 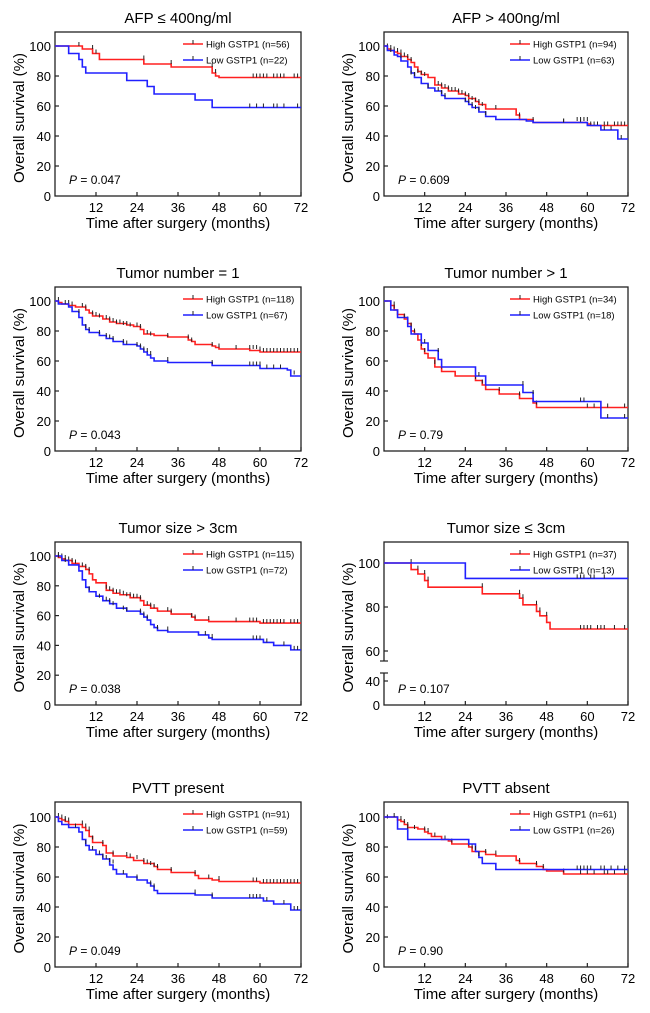 I want to click on p-value: P = 0.038, so click(x=95, y=689).